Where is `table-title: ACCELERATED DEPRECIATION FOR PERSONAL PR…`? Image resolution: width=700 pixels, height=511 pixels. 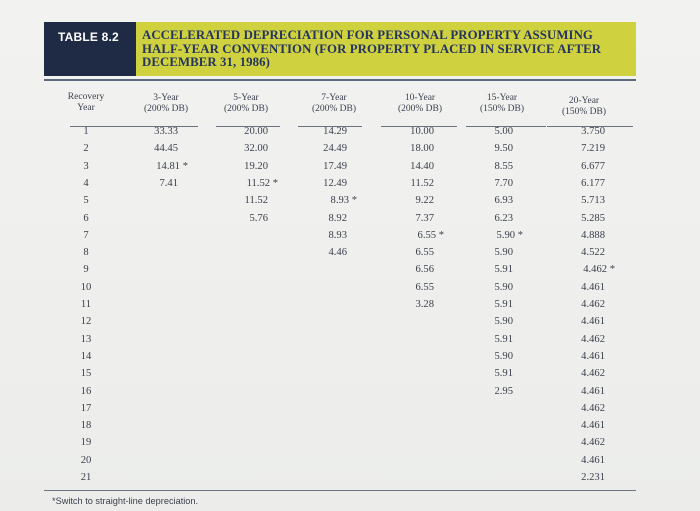
table-title: ACCELERATED DEPRECIATION FOR PERSONAL PR… is located at coordinates (386, 49).